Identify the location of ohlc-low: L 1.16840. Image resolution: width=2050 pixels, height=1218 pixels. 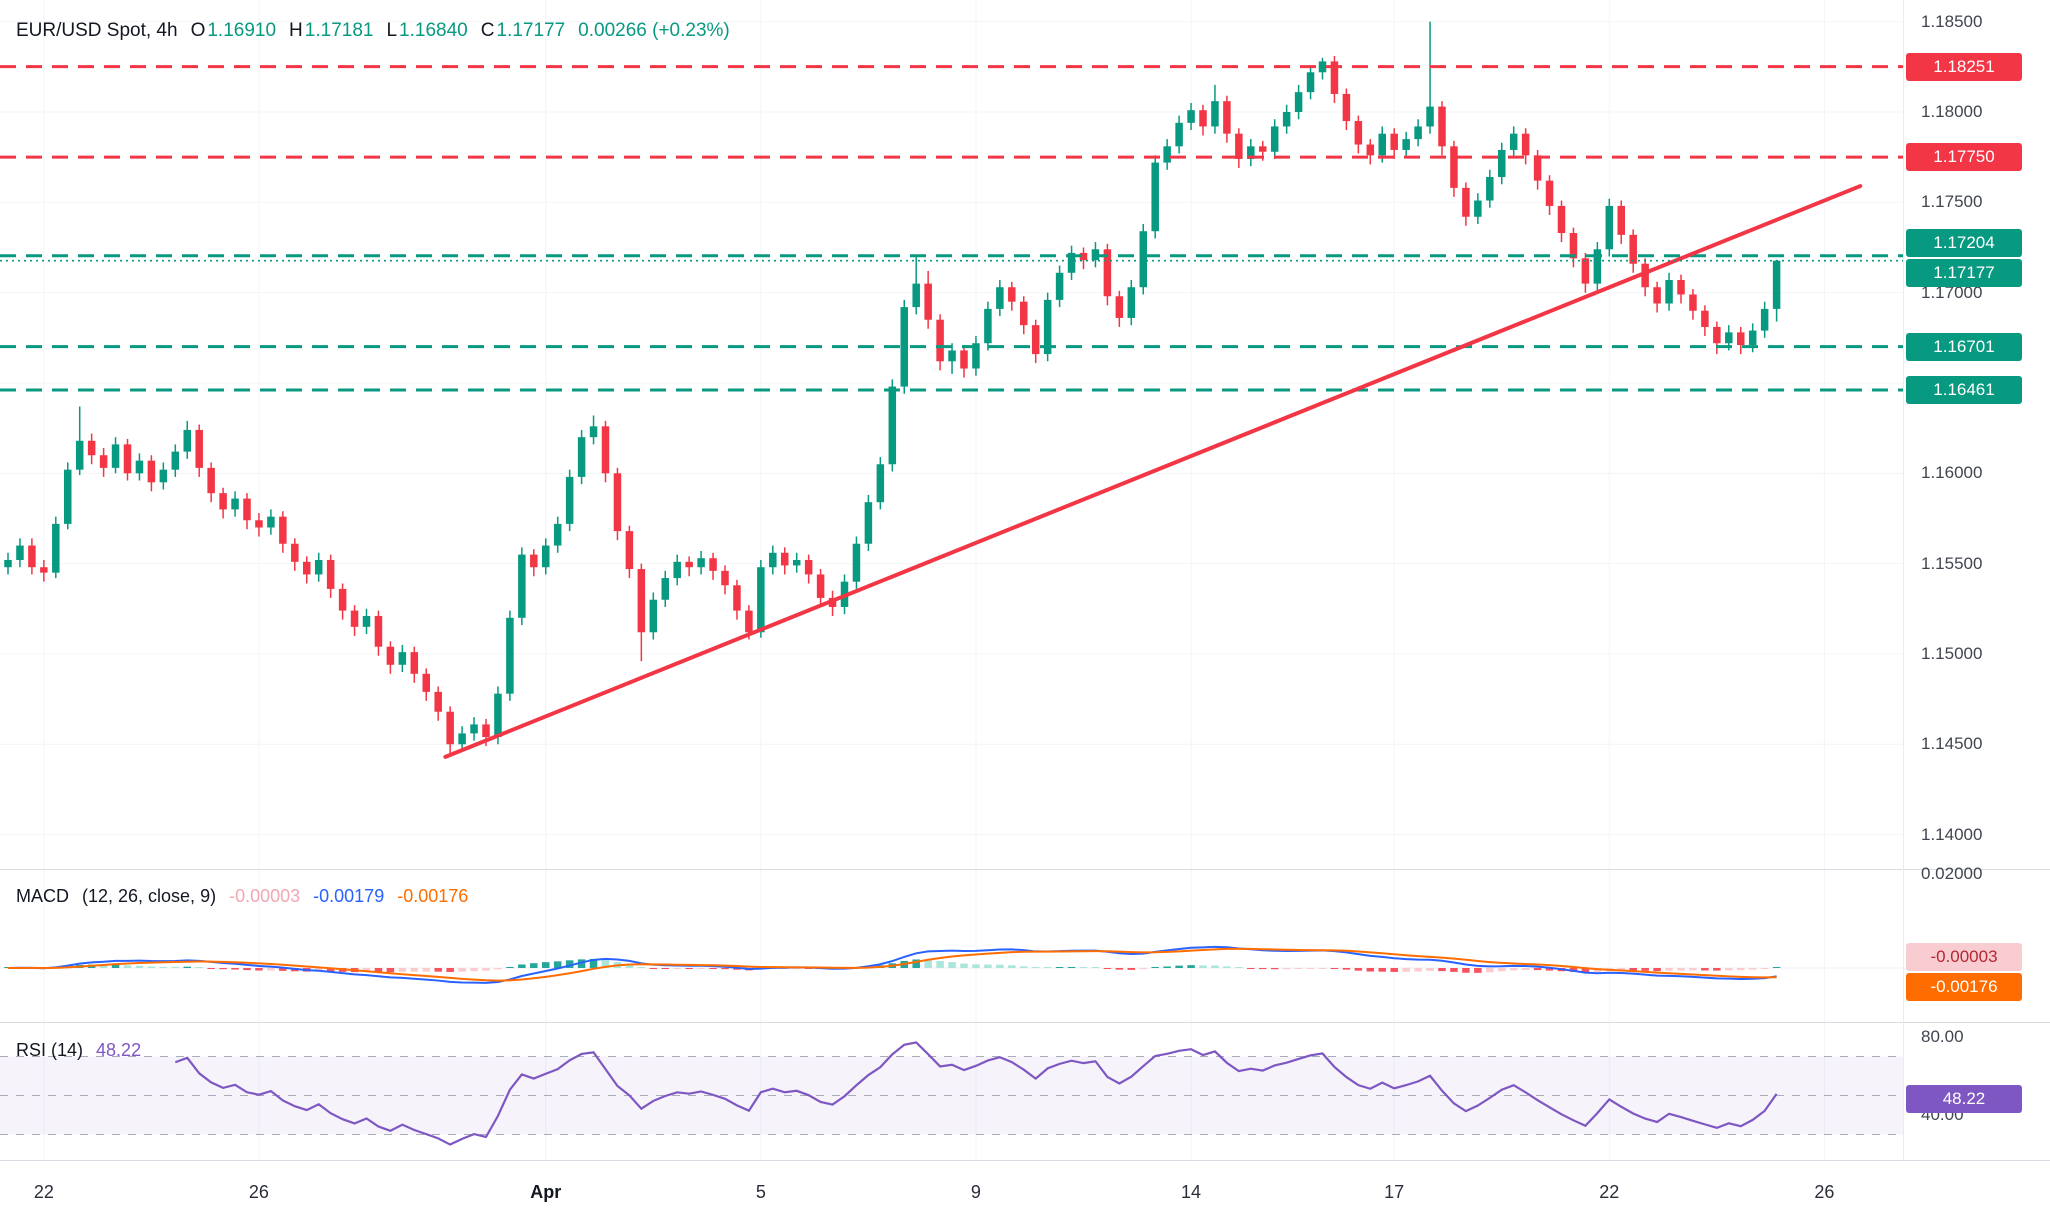
(426, 31).